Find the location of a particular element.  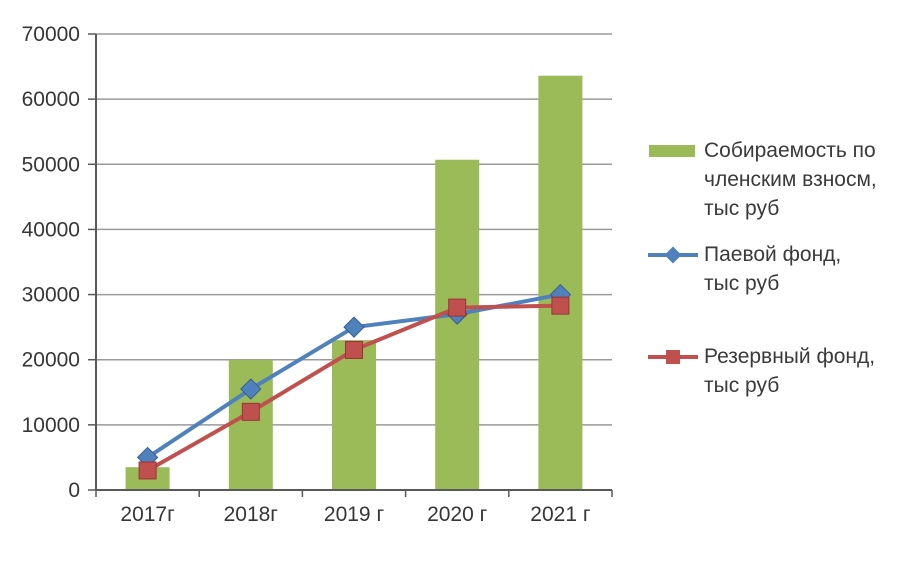

y-axis-label: 0 is located at coordinates (74, 490).